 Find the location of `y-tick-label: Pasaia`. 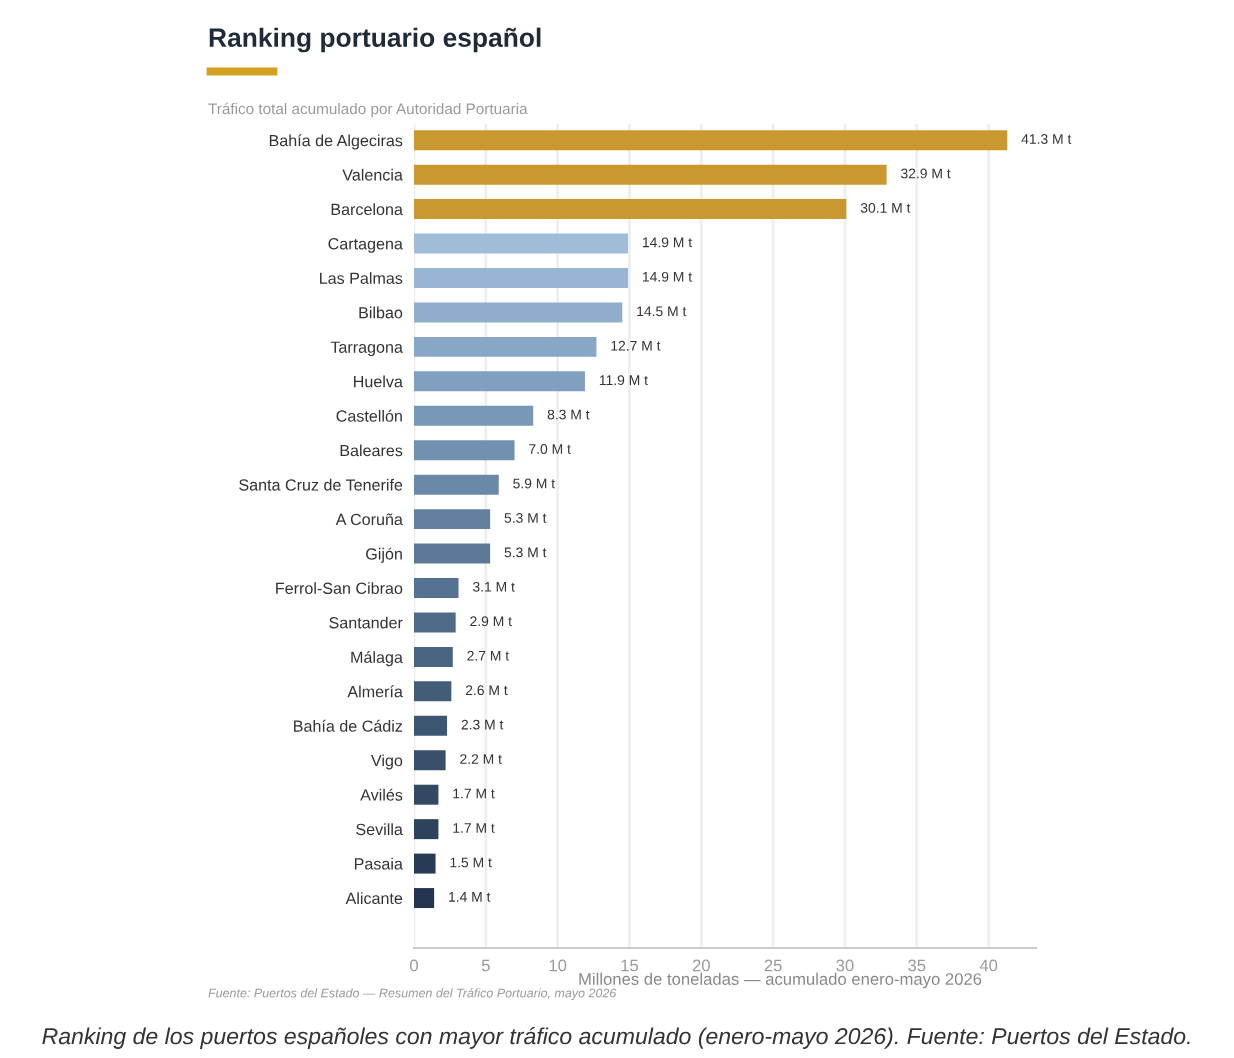

y-tick-label: Pasaia is located at coordinates (378, 863).